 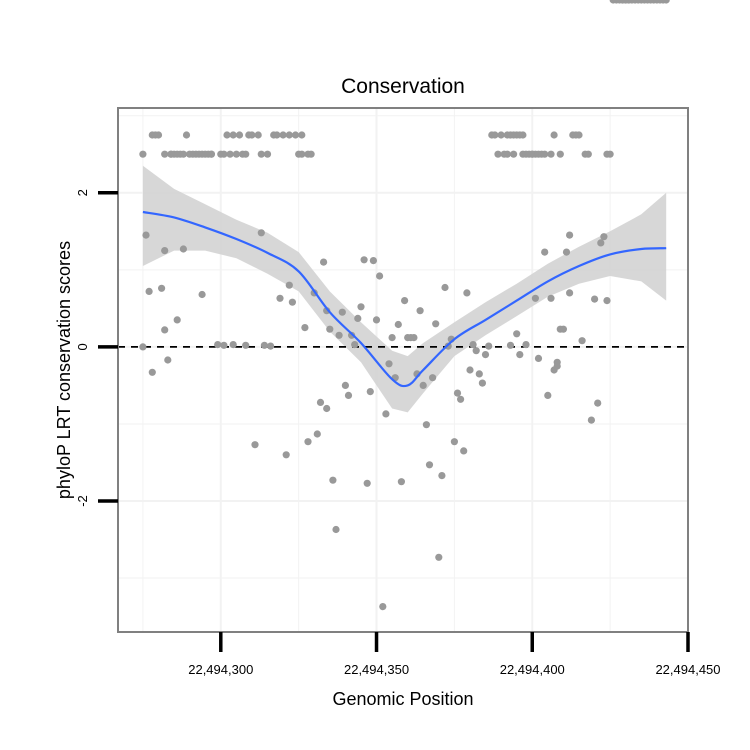 What do you see at coordinates (64, 370) in the screenshot?
I see `y-axis-label: phyloP LRT conservation scores` at bounding box center [64, 370].